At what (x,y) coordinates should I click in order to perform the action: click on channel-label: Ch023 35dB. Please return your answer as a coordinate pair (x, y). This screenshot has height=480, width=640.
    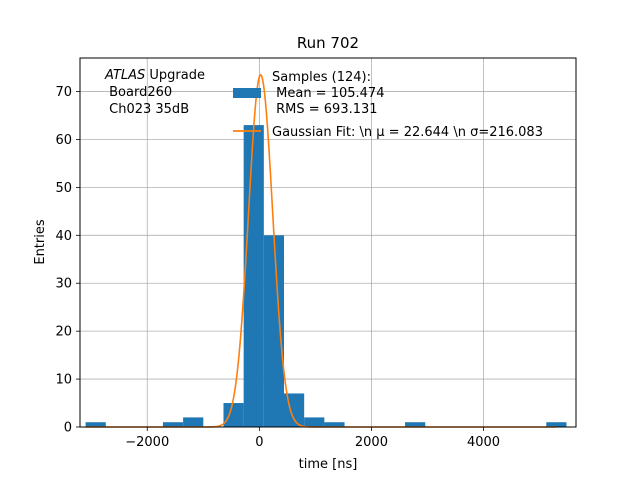
    Looking at the image, I should click on (147, 109).